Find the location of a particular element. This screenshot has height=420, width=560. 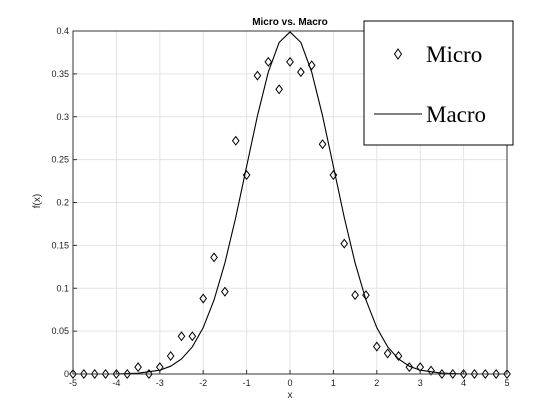

x-axis-label: x is located at coordinates (290, 395).